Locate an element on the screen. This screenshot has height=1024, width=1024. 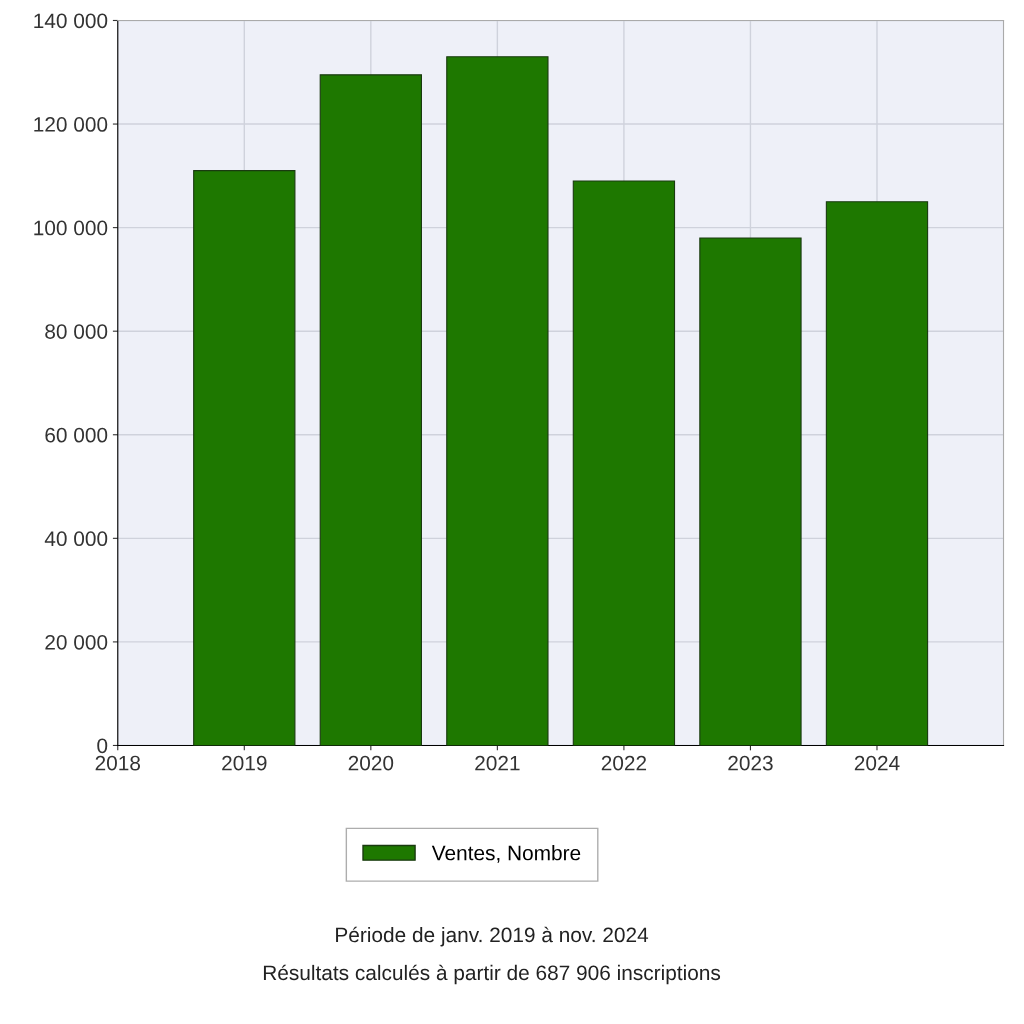
x-tick-label: 2019 is located at coordinates (244, 763).